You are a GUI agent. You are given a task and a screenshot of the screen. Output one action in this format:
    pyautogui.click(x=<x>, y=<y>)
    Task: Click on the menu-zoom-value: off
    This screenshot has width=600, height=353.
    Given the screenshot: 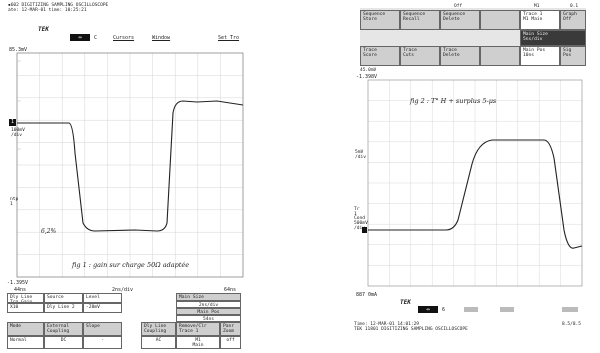 What is the action you would take?
    pyautogui.click(x=230, y=342)
    